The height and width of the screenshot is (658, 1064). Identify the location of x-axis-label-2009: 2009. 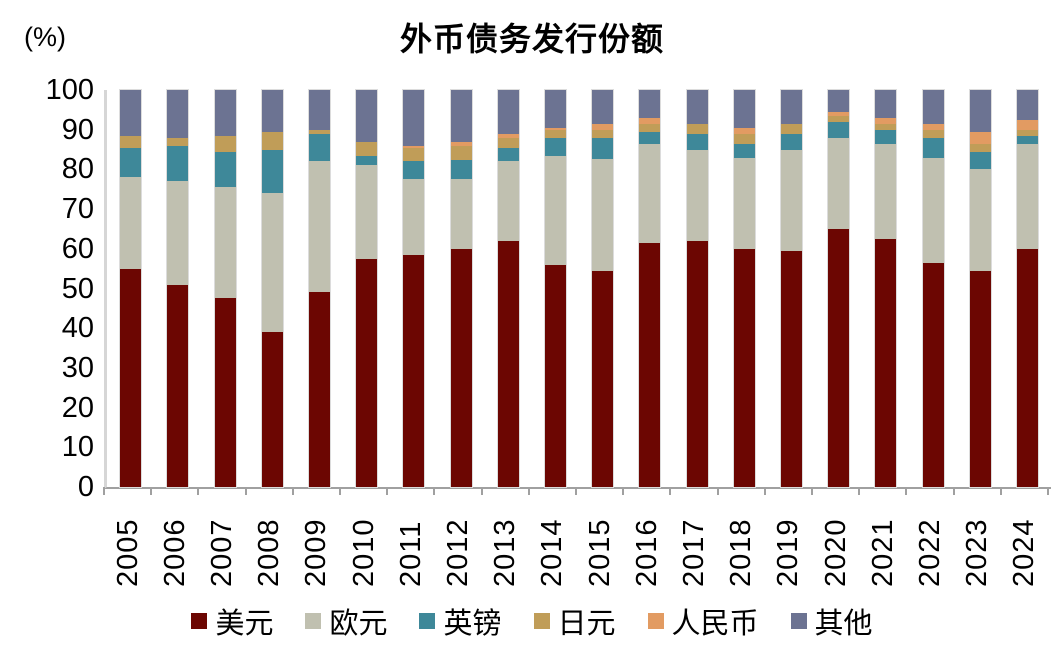
(316, 552).